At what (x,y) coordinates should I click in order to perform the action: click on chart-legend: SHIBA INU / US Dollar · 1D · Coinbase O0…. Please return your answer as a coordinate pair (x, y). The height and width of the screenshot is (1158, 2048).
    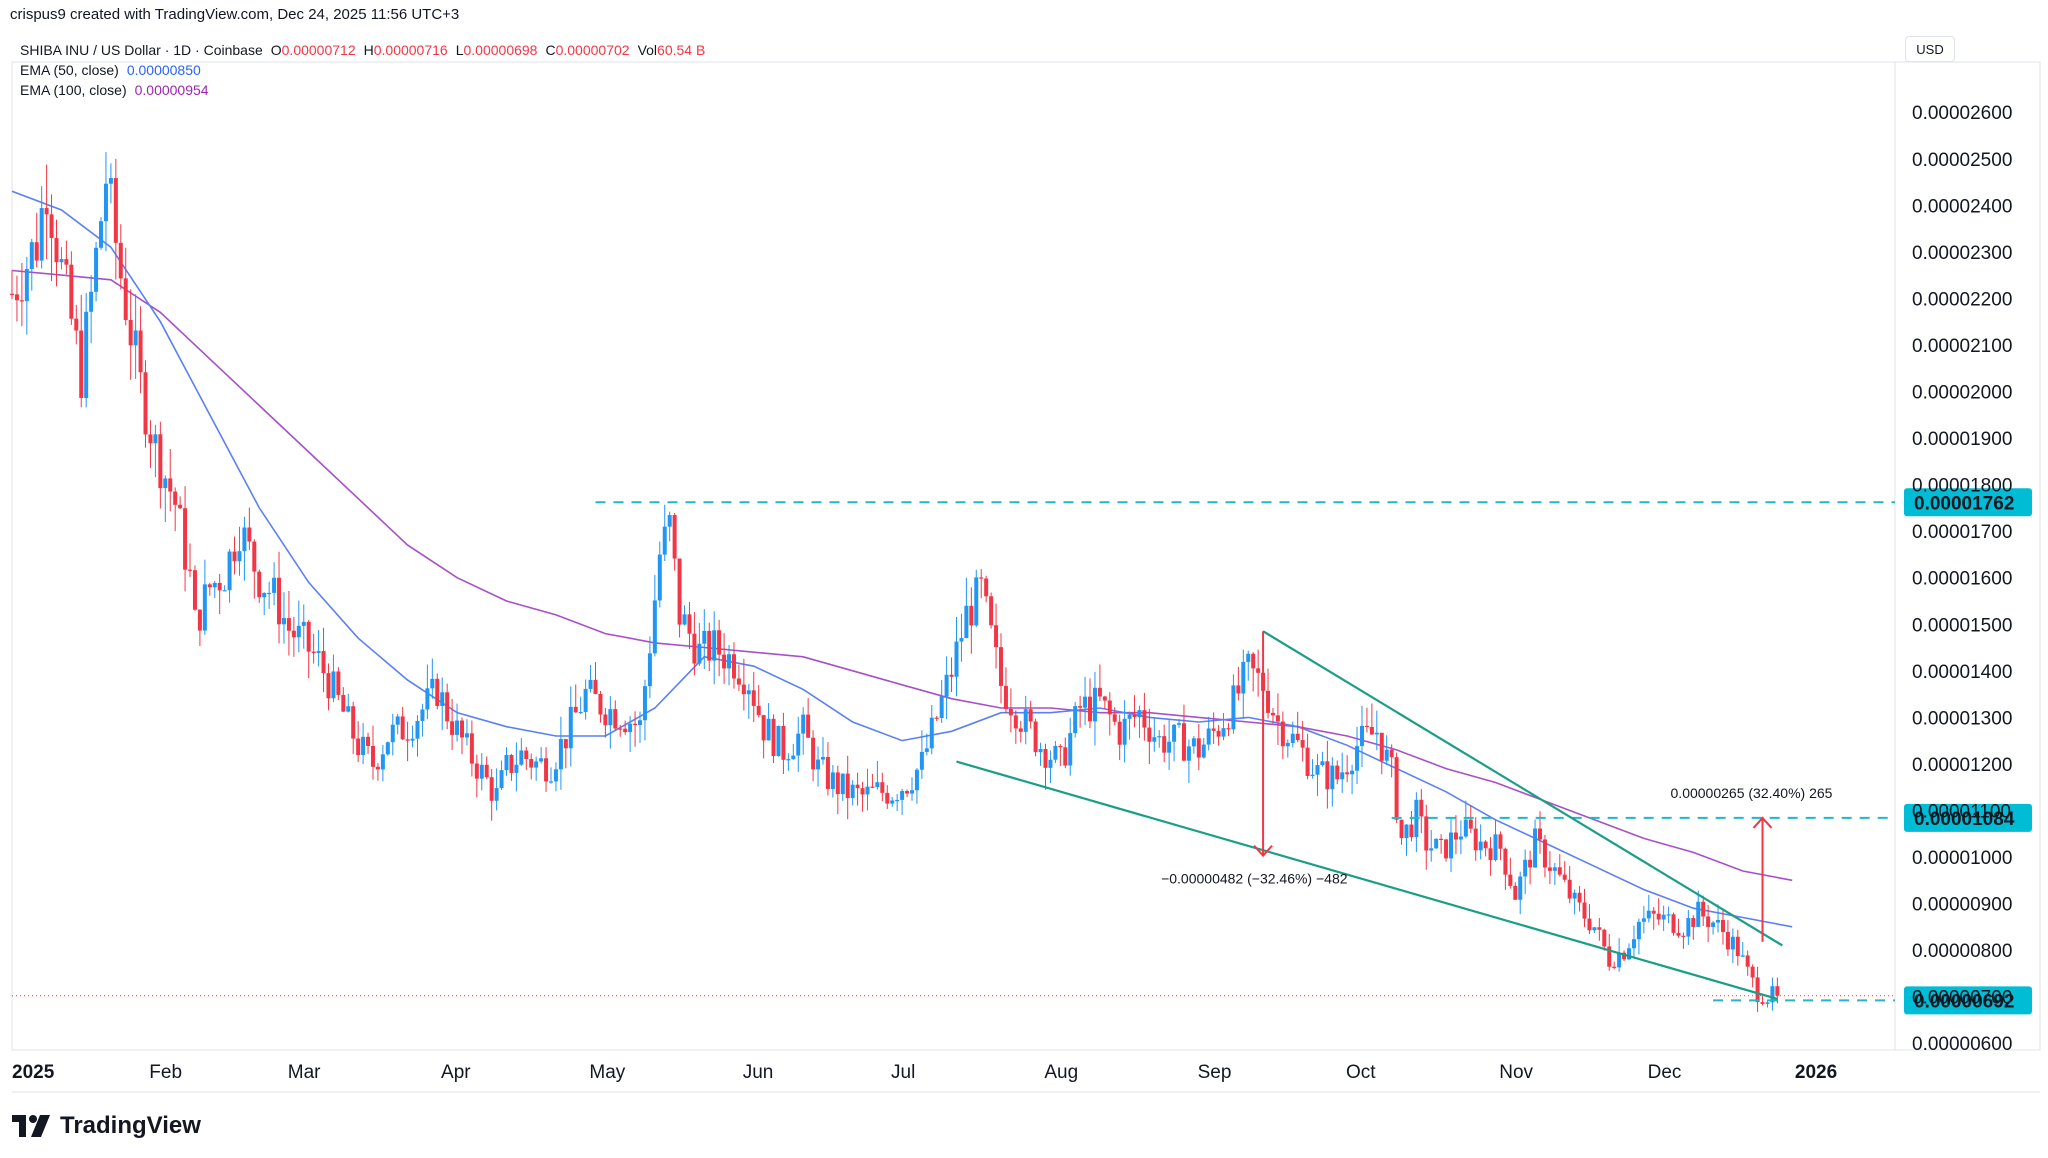
    Looking at the image, I should click on (362, 70).